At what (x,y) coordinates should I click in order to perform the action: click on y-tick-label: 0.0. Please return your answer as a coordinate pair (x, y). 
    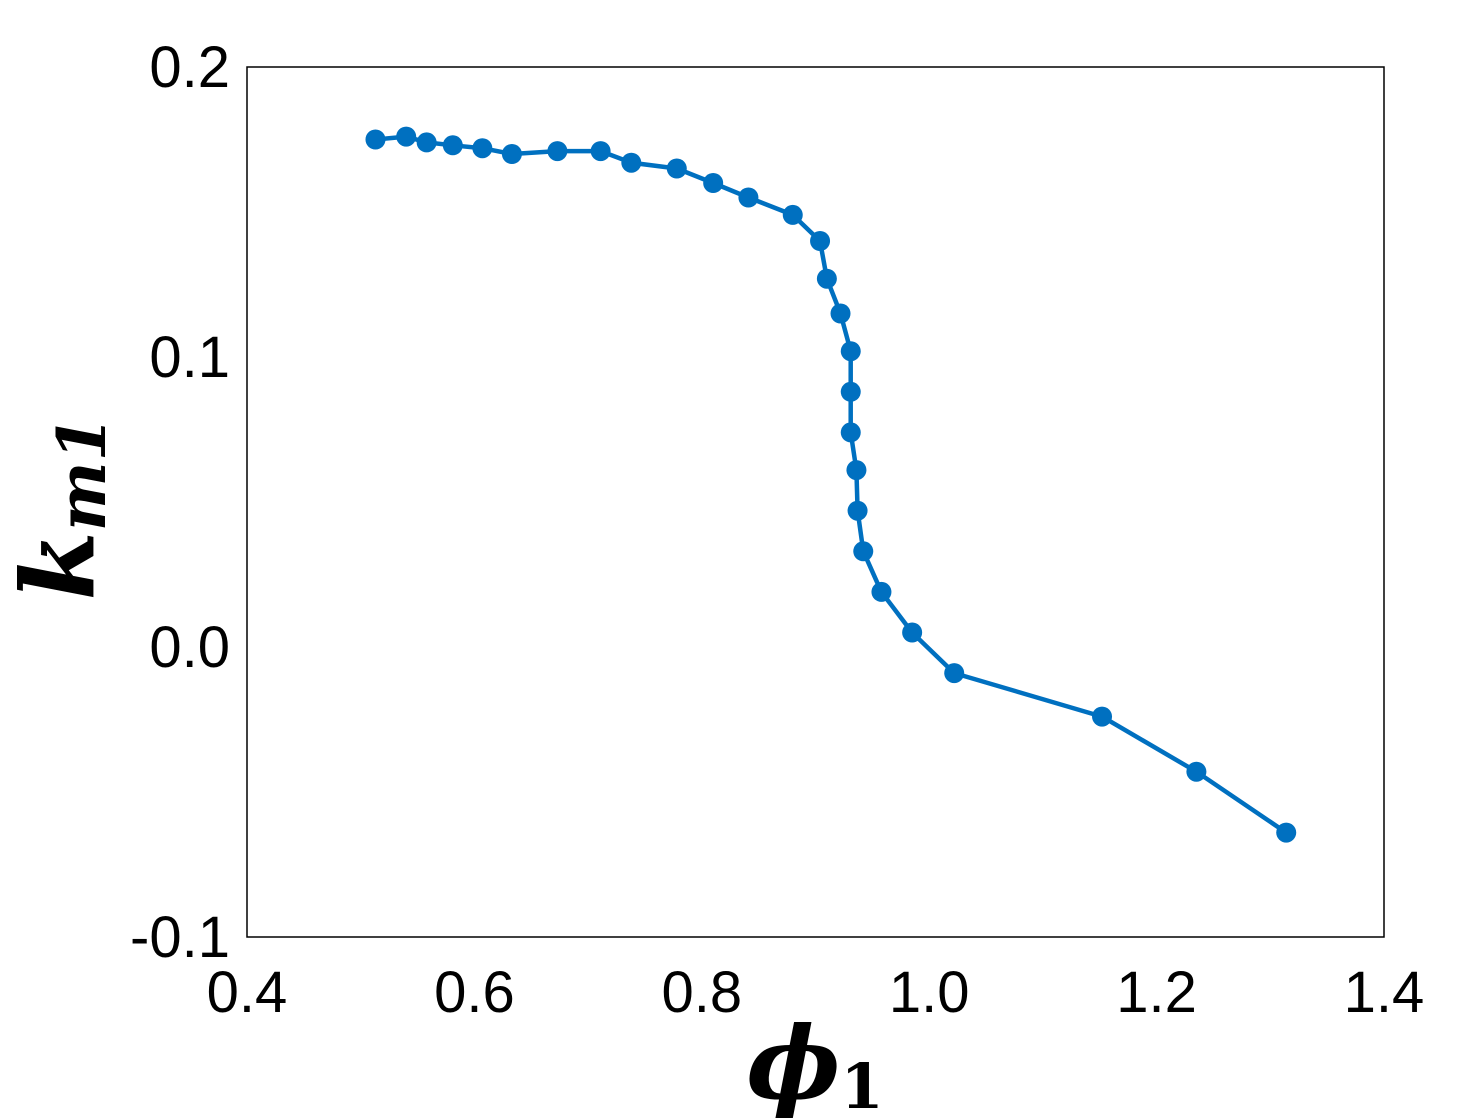
    Looking at the image, I should click on (189, 647).